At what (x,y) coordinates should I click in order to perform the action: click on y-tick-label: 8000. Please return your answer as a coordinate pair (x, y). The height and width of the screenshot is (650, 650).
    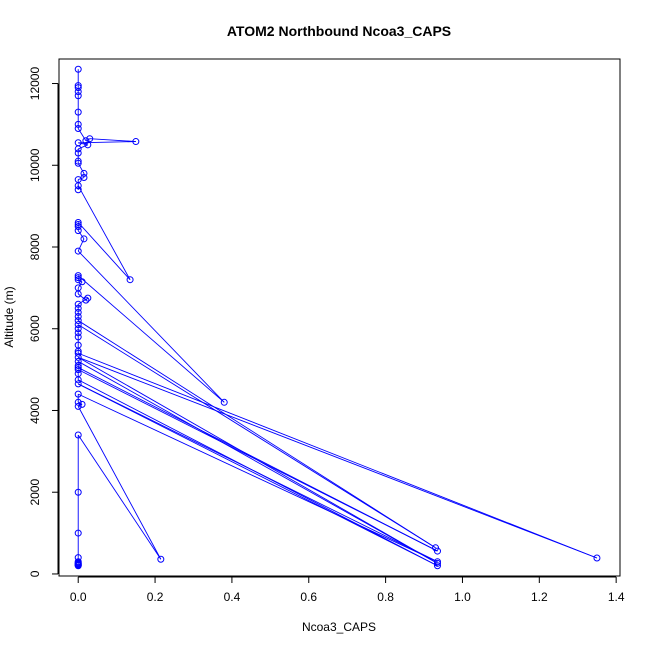
    Looking at the image, I should click on (35, 246).